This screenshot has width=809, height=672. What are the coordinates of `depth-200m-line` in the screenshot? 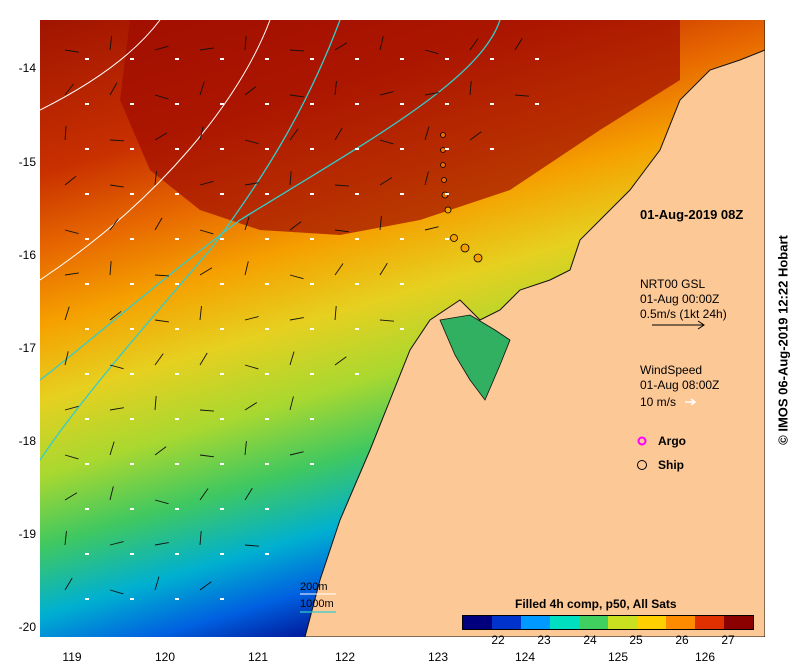 It's located at (318, 594).